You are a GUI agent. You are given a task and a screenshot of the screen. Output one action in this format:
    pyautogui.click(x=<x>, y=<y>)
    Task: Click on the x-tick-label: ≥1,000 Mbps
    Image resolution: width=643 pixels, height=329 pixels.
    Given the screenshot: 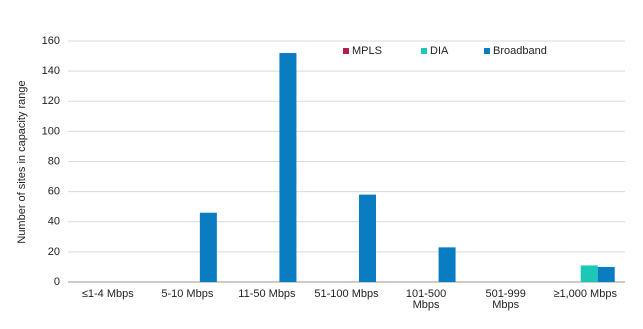 What is the action you would take?
    pyautogui.click(x=585, y=294)
    